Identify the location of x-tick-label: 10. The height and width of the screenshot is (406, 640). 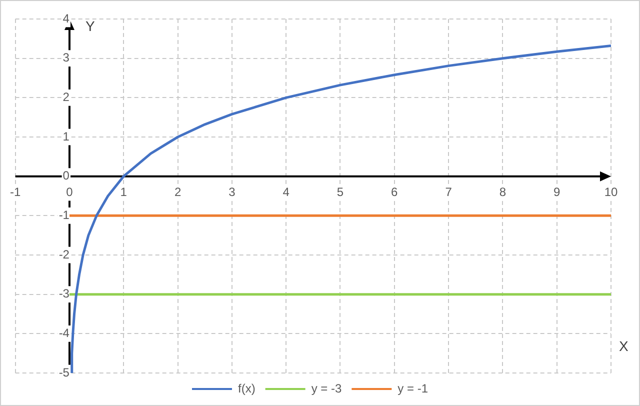
(611, 191).